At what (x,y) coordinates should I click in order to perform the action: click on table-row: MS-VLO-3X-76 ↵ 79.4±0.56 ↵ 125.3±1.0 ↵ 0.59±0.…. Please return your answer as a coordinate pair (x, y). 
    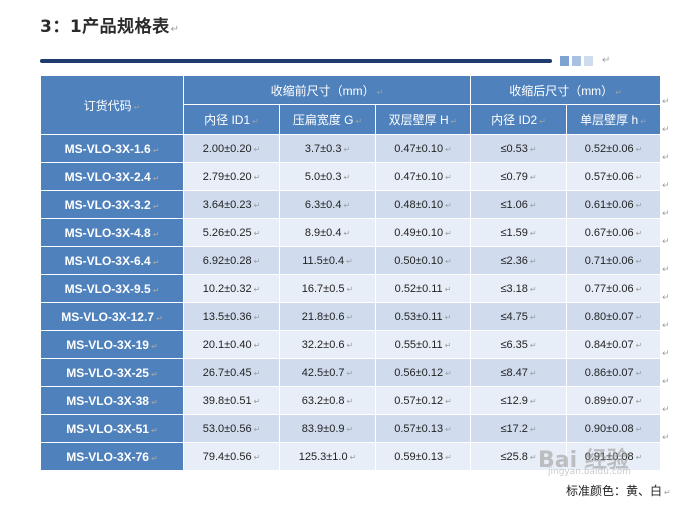
    Looking at the image, I should click on (351, 456).